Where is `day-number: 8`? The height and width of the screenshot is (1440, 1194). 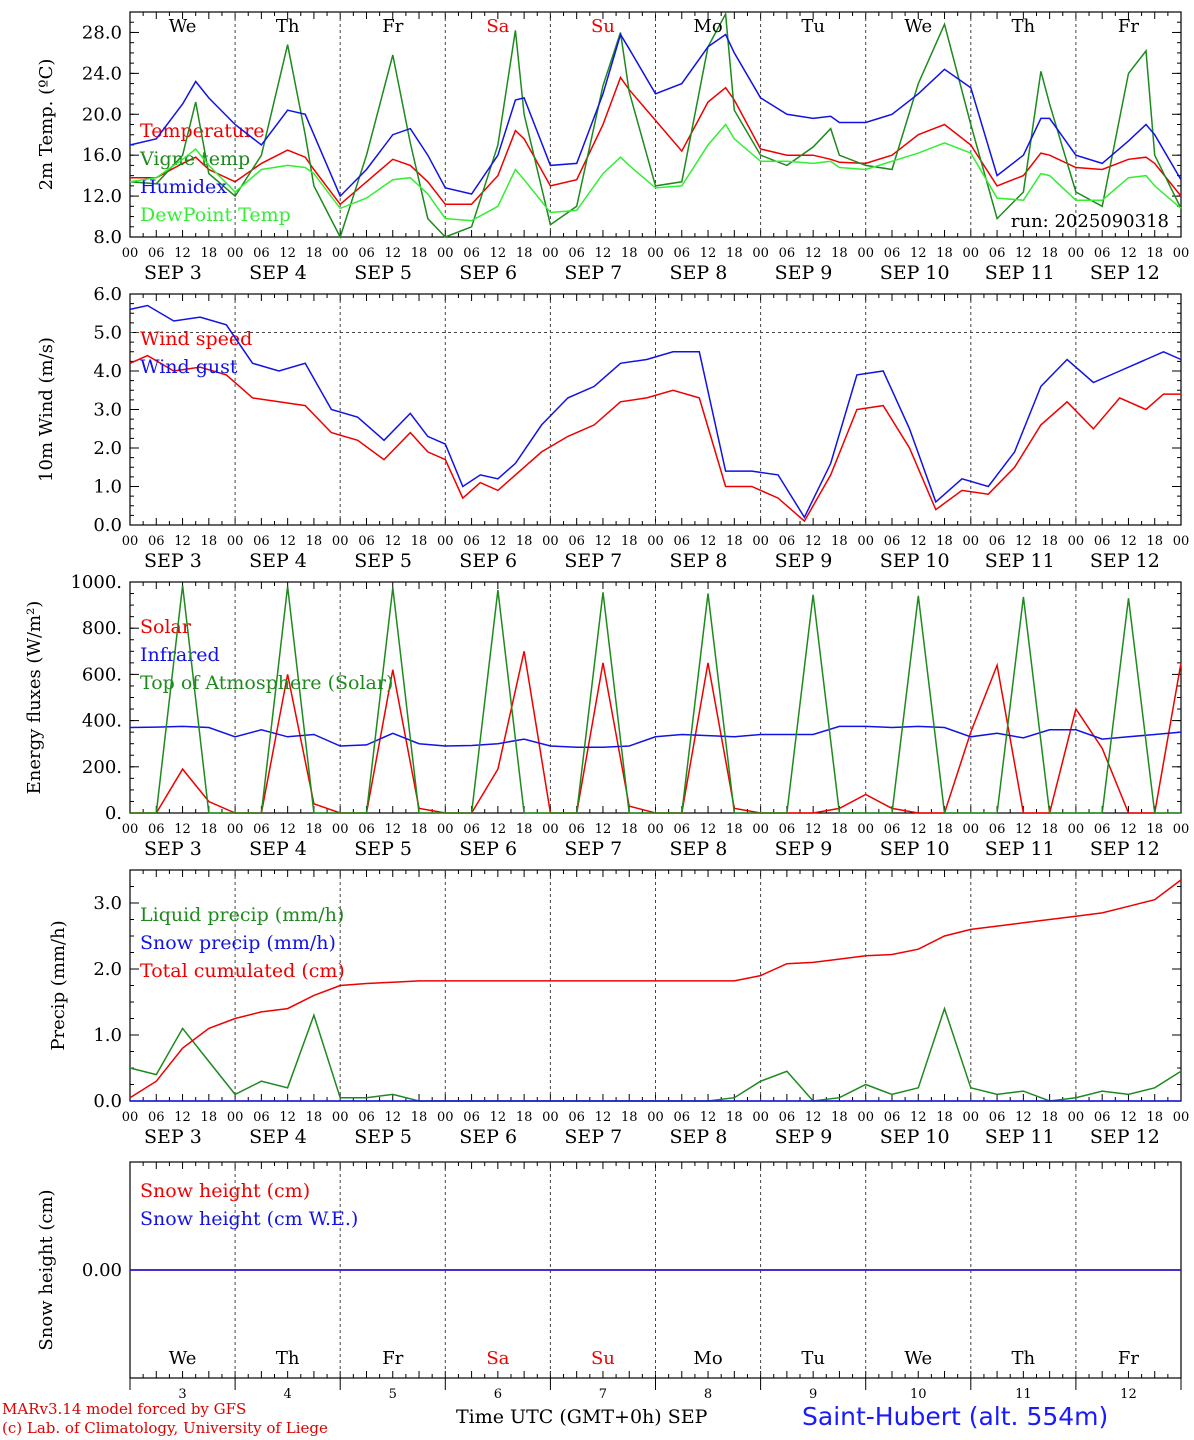
day-number: 8 is located at coordinates (708, 1394).